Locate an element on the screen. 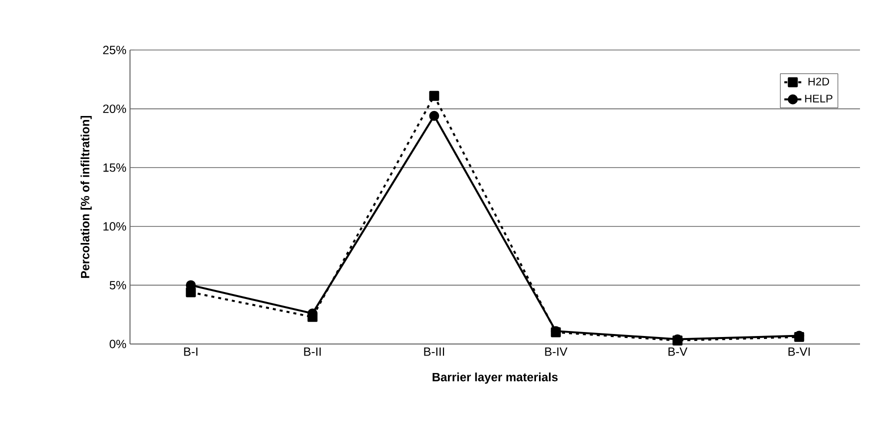  x-tick-label: B-IV is located at coordinates (556, 352).